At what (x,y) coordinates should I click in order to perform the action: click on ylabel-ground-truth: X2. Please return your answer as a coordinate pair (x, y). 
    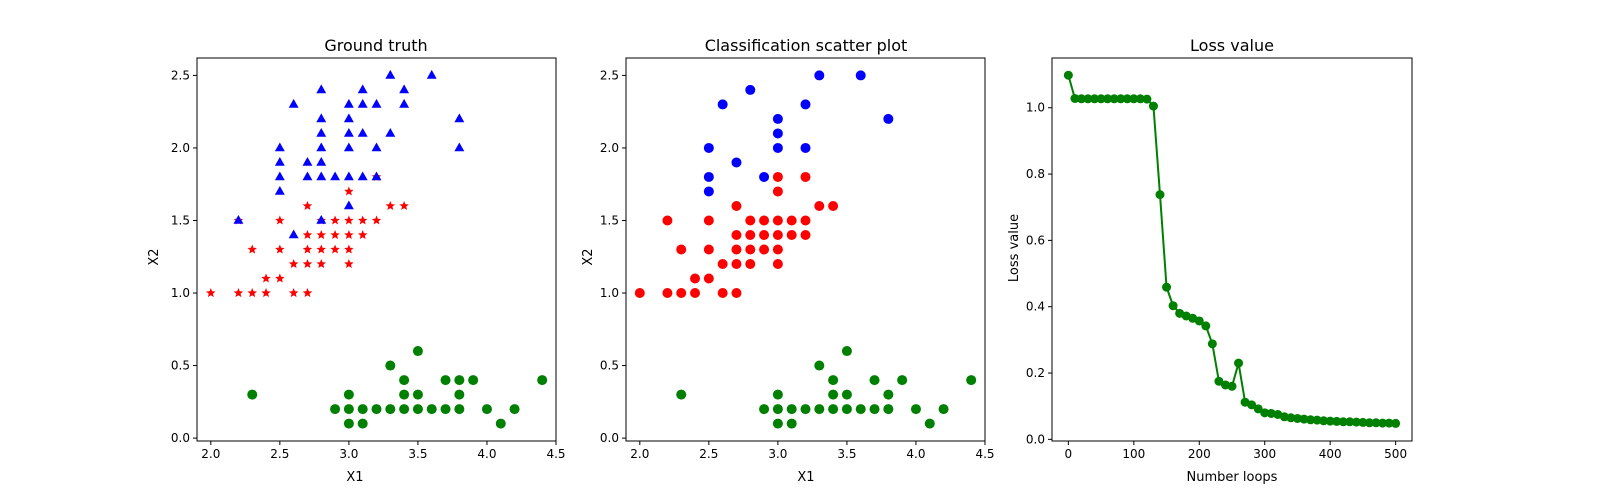
    Looking at the image, I should click on (154, 256).